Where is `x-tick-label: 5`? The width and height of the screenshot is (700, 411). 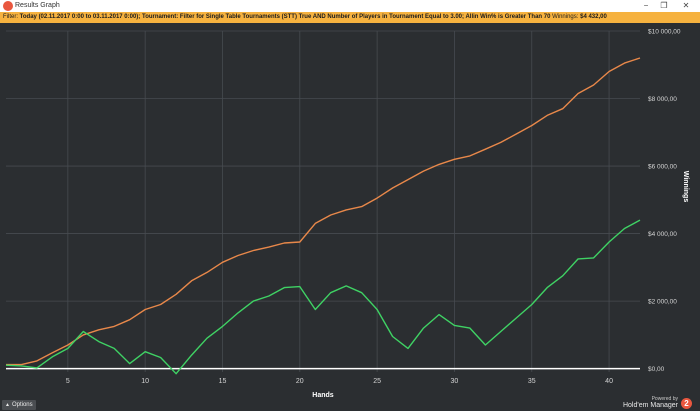 x-tick-label: 5 is located at coordinates (68, 381).